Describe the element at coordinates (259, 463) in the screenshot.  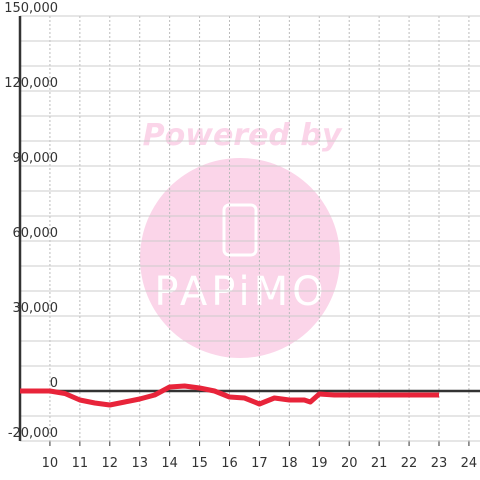
I see `x-tick-label: 17` at that location.